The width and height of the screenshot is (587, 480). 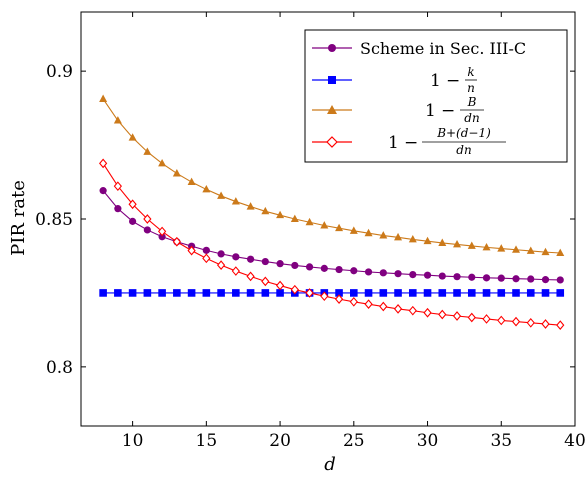 What do you see at coordinates (471, 88) in the screenshot?
I see `legend-n: n` at bounding box center [471, 88].